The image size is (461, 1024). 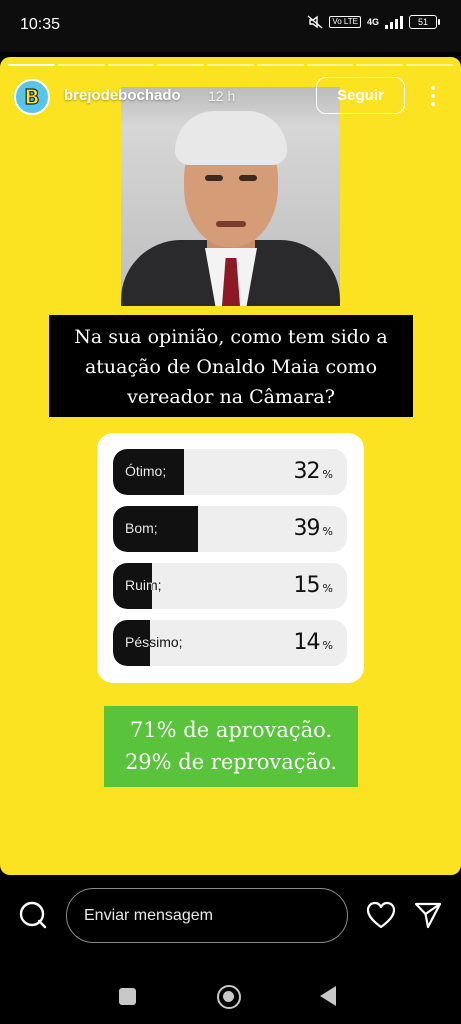 I want to click on poll-option: Ótimo; 32%, so click(x=230, y=472).